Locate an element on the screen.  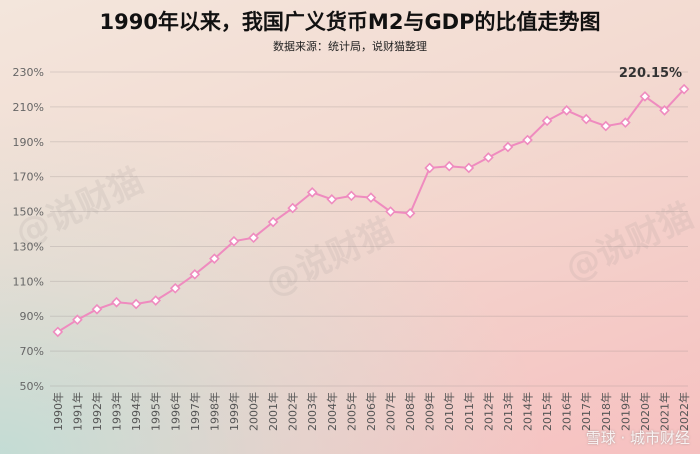
y-tick-label: 110% is located at coordinates (28, 281).